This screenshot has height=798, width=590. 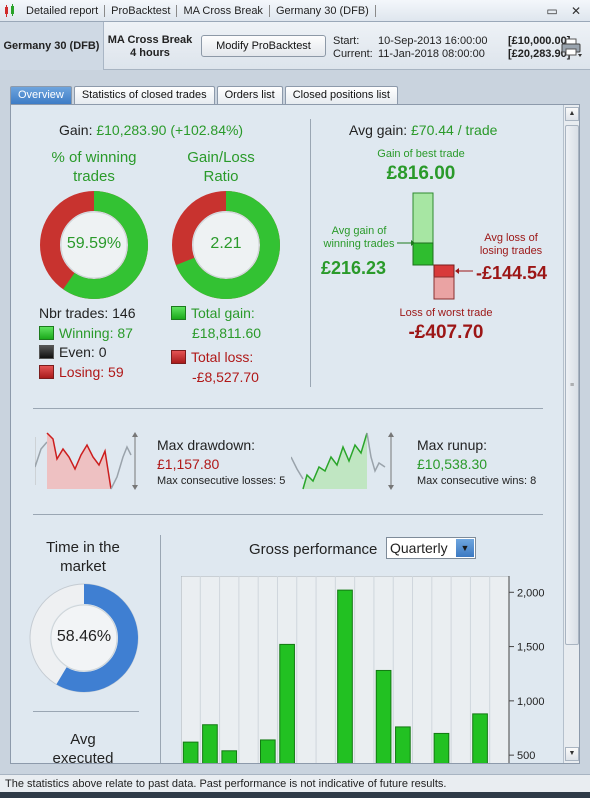 I want to click on losing-legend-swatch, so click(x=46, y=371).